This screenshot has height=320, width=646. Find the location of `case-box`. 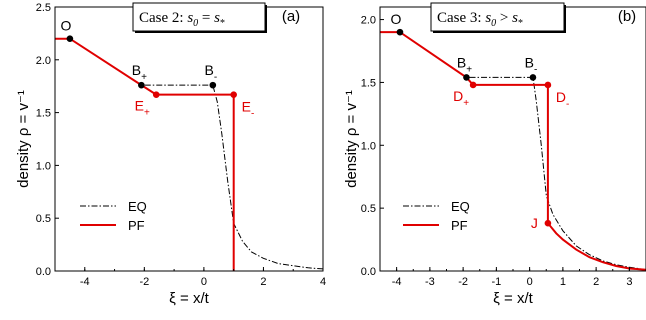

case-box is located at coordinates (497, 17).